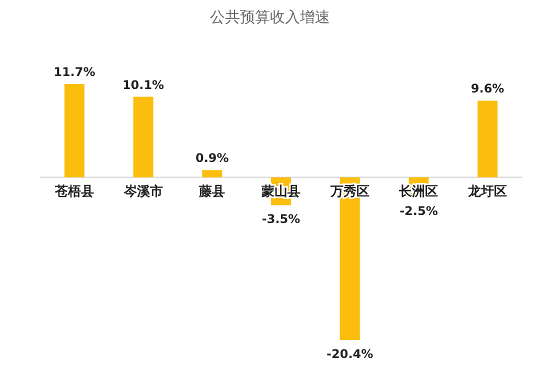  Describe the element at coordinates (487, 192) in the screenshot. I see `x-tick-label: 龙圩区` at that location.